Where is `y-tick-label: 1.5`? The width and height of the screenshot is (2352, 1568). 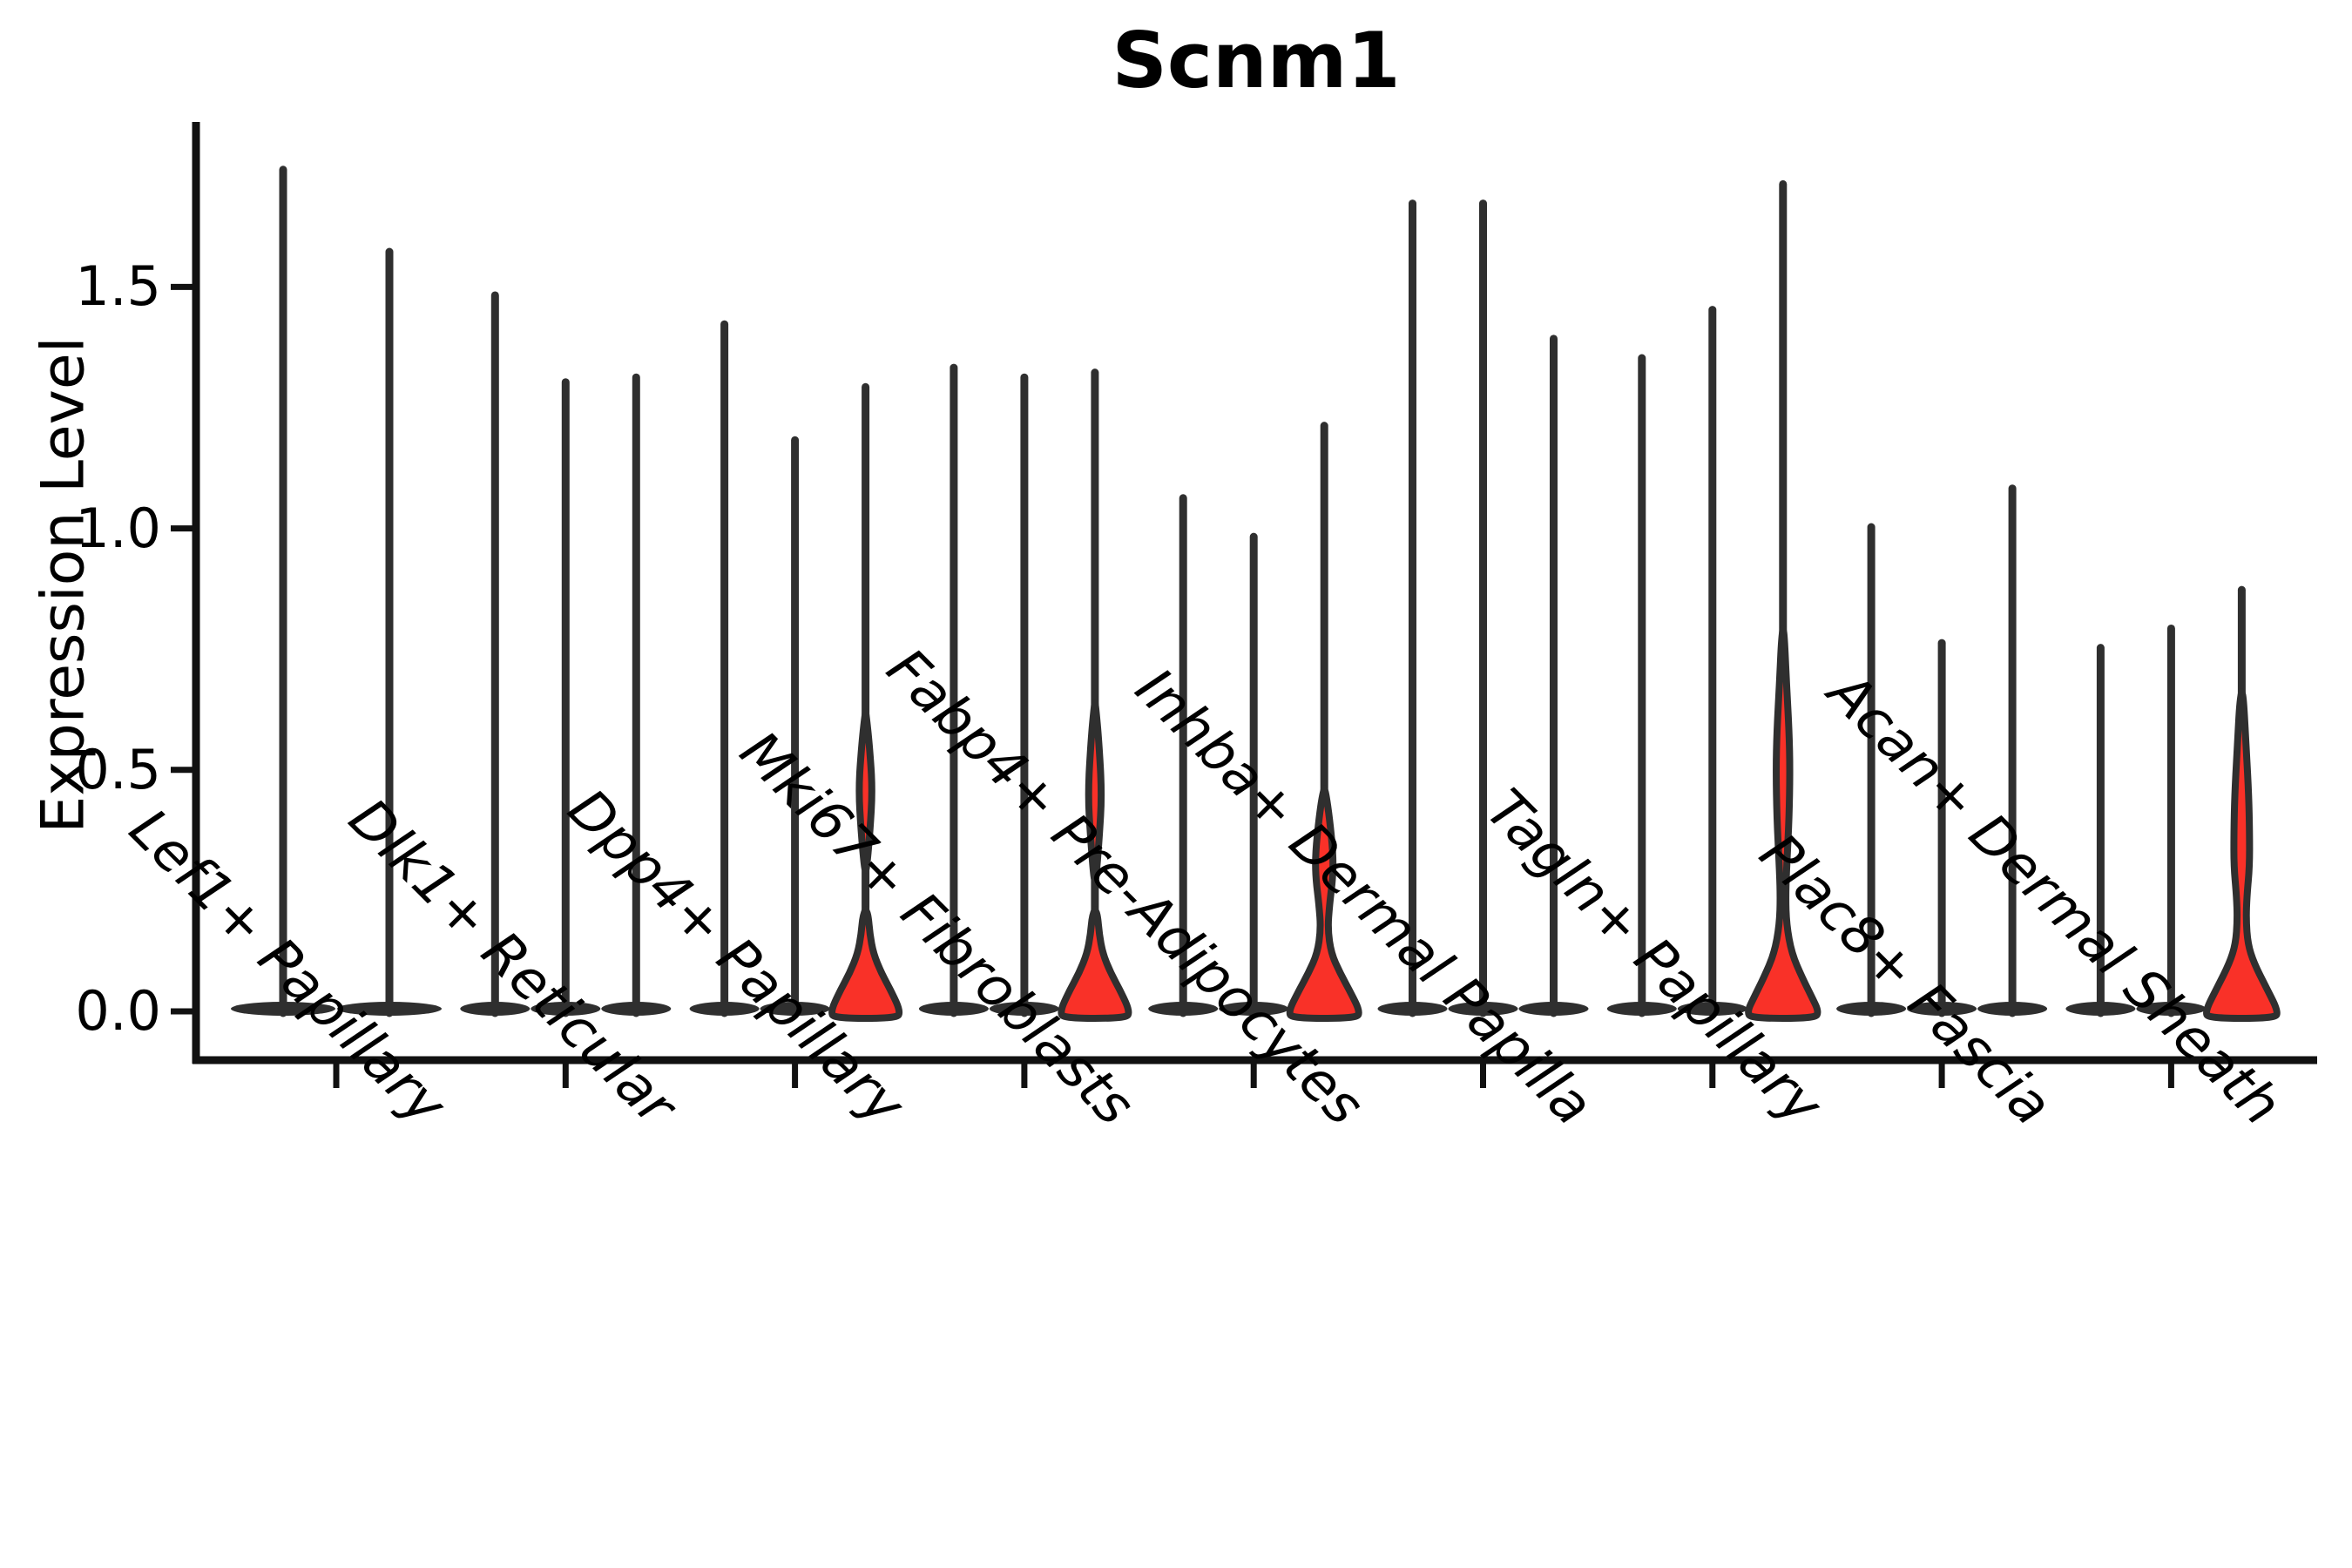
y-tick-label: 1.5 is located at coordinates (118, 287).